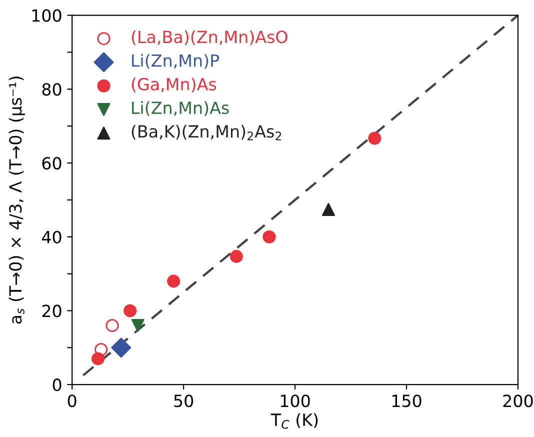 The height and width of the screenshot is (437, 534). I want to click on x-axis-title: T$_{C}$ (K), so click(294, 421).